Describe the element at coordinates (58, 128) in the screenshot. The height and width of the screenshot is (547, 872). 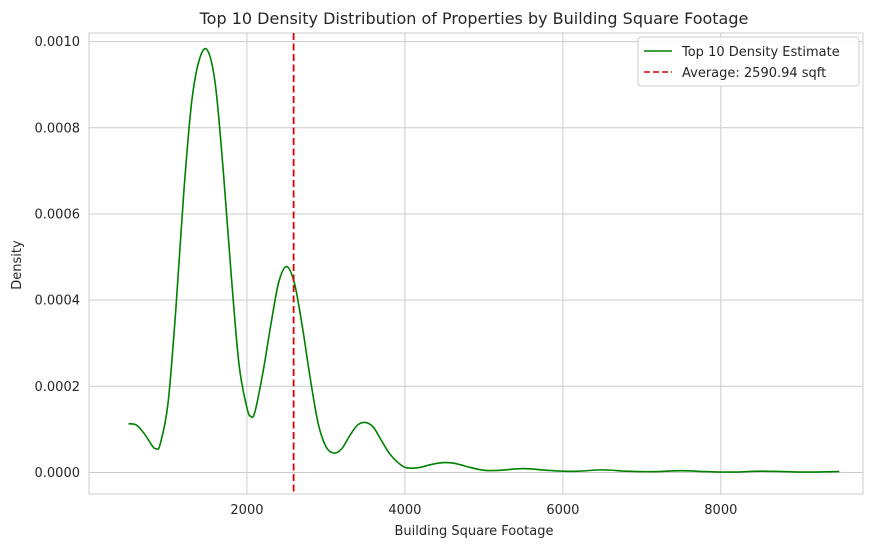
I see `y-tick-label-0.0008: 0.0008` at that location.